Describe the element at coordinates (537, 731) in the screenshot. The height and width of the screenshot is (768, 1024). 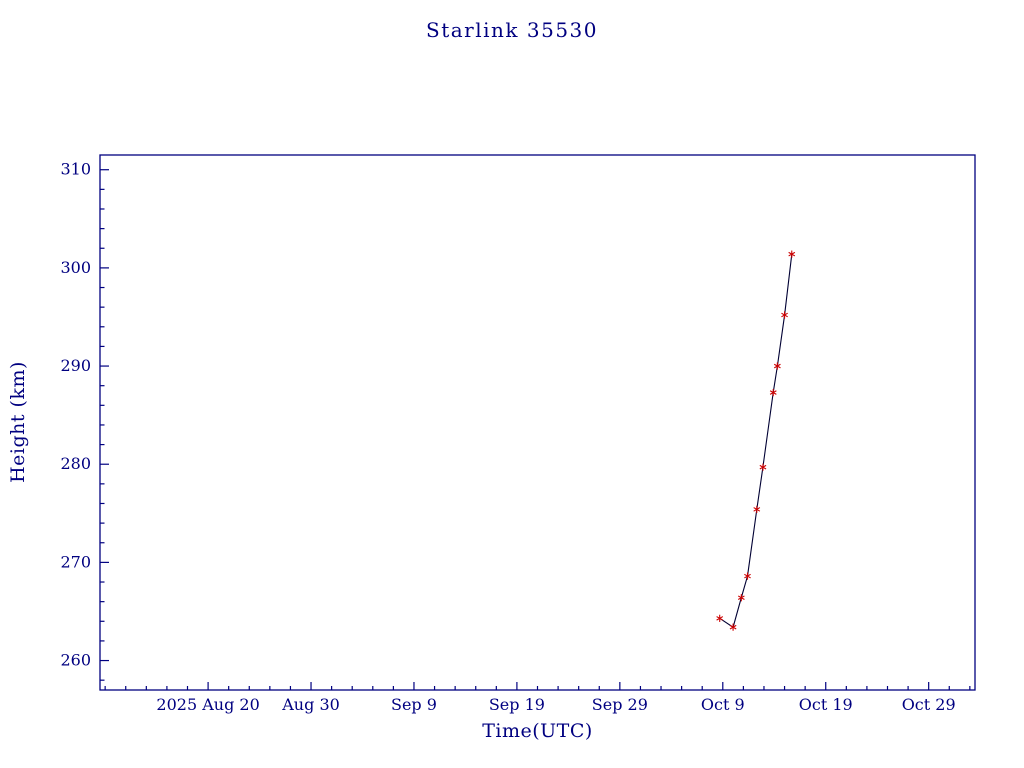
I see `x-axis-label: Time(UTC)` at that location.